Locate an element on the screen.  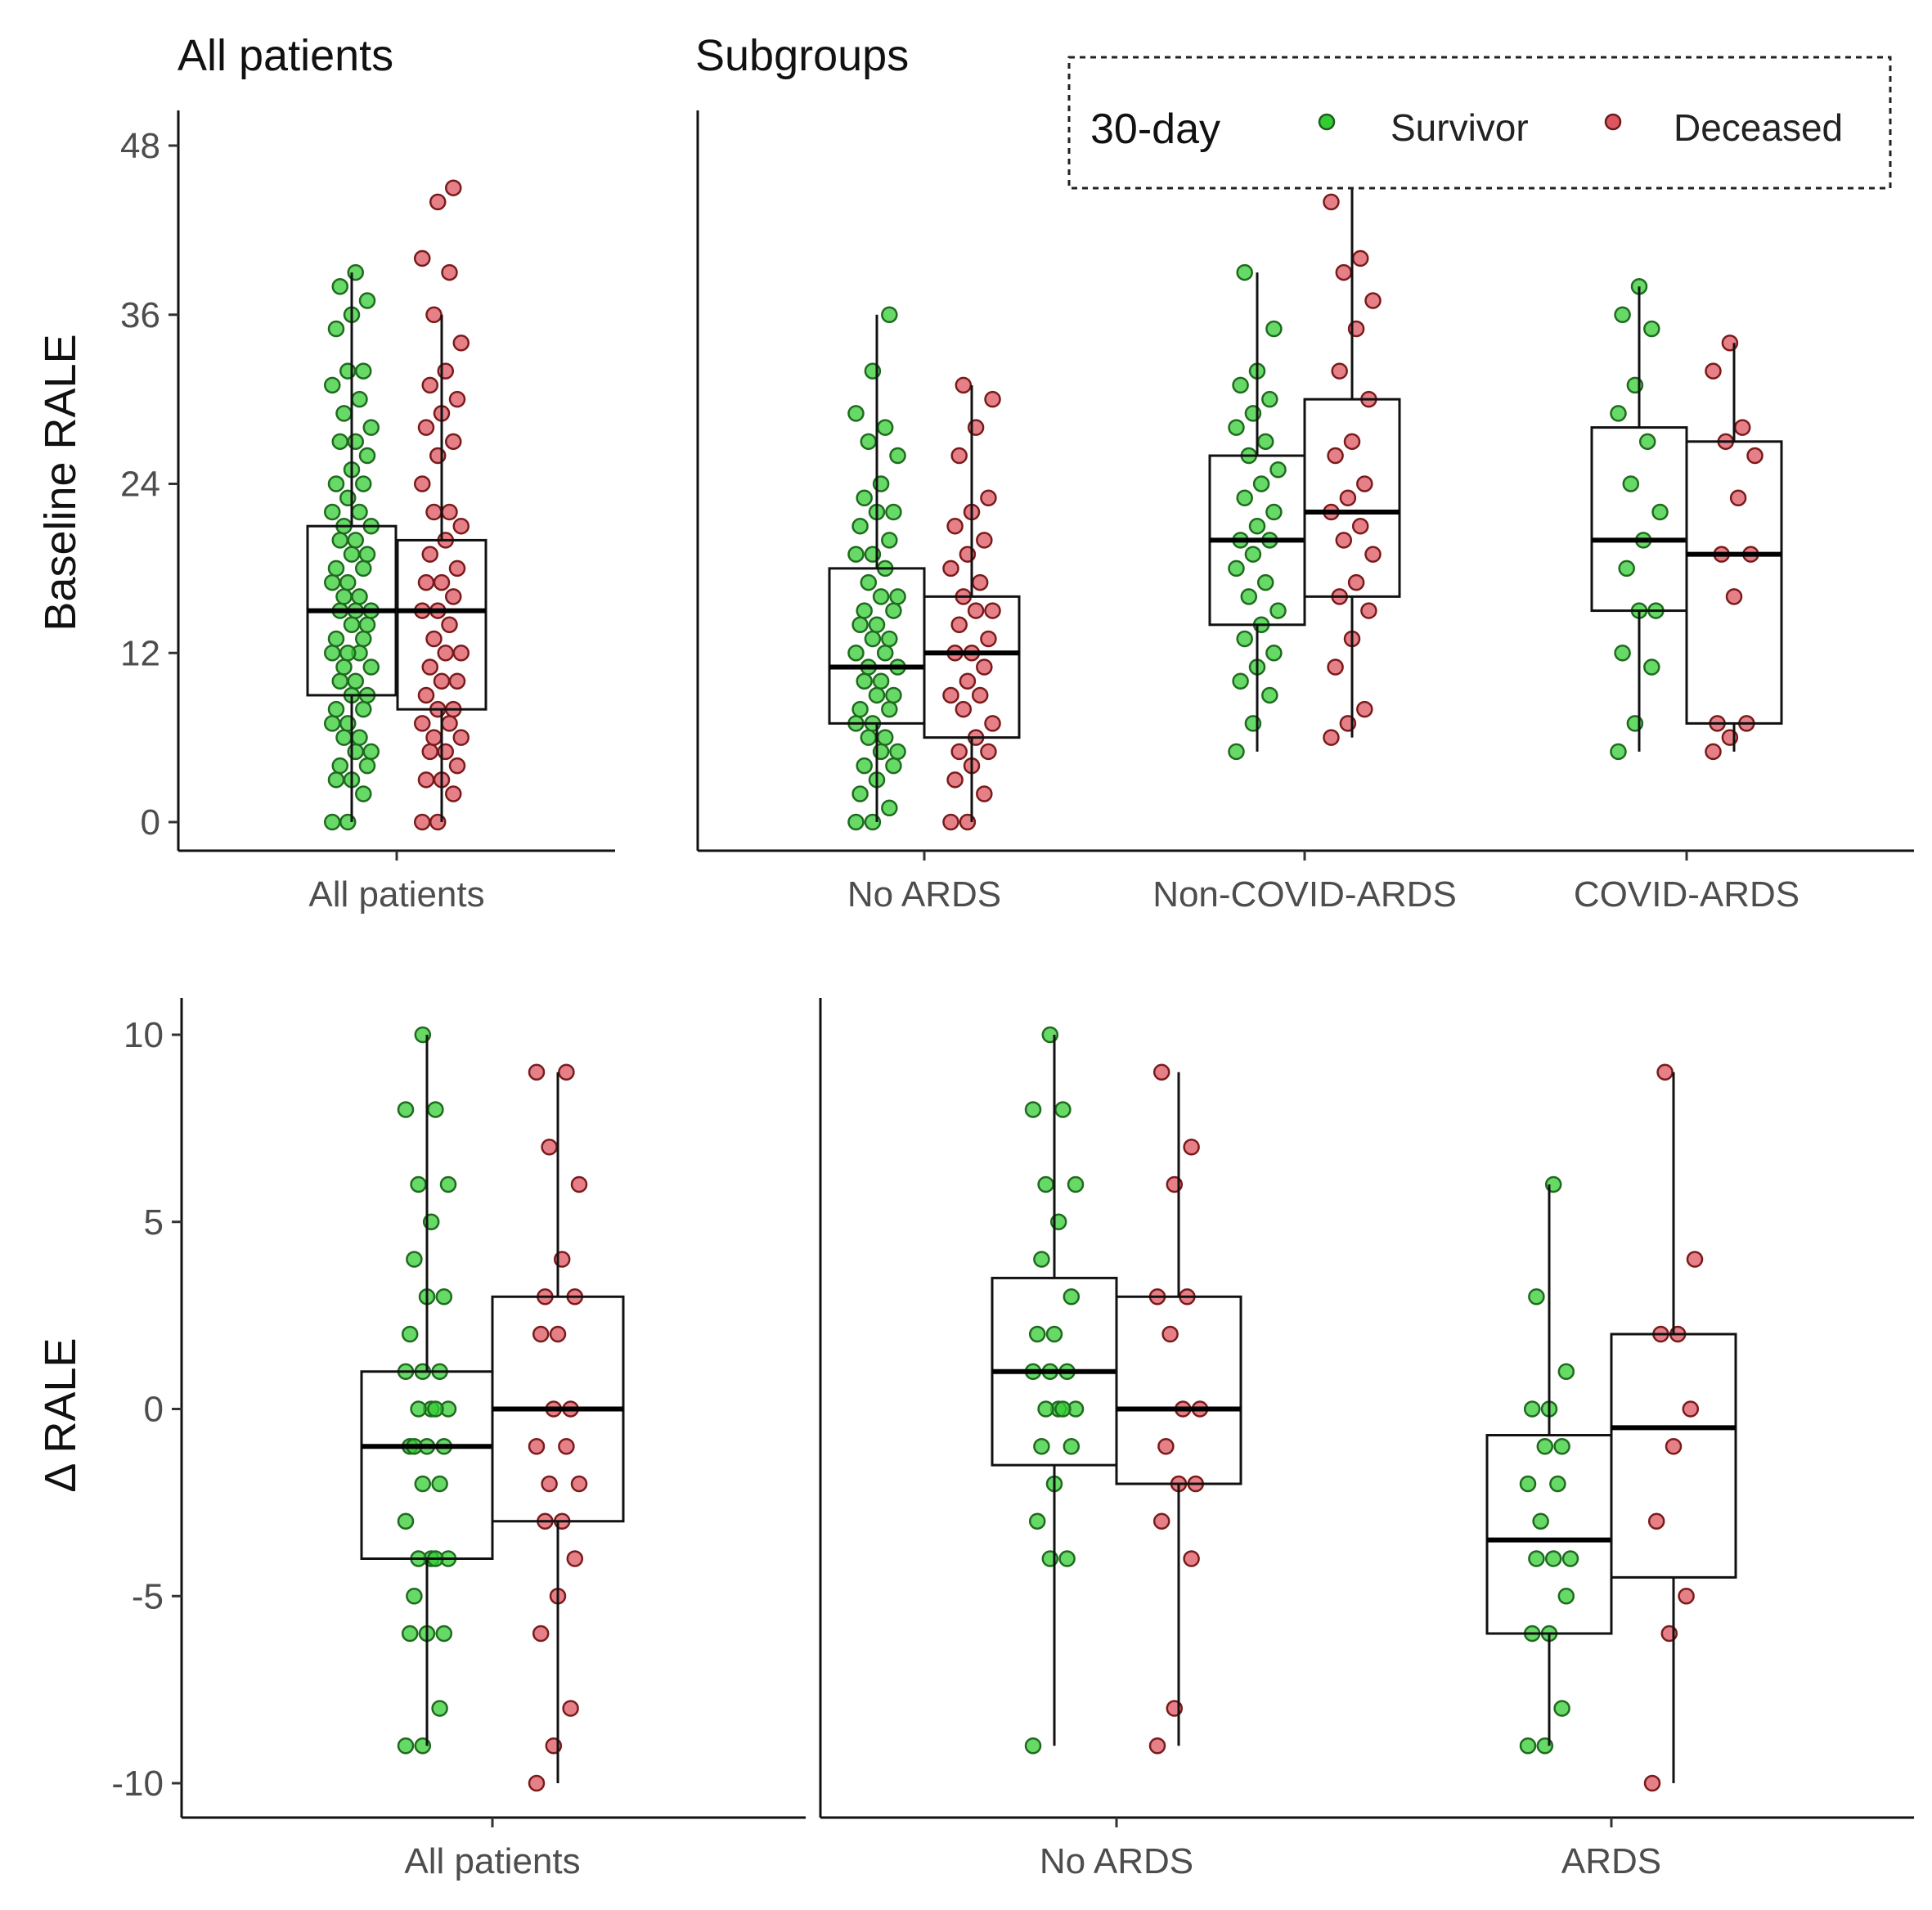
legend-title: 30-day is located at coordinates (1155, 129).